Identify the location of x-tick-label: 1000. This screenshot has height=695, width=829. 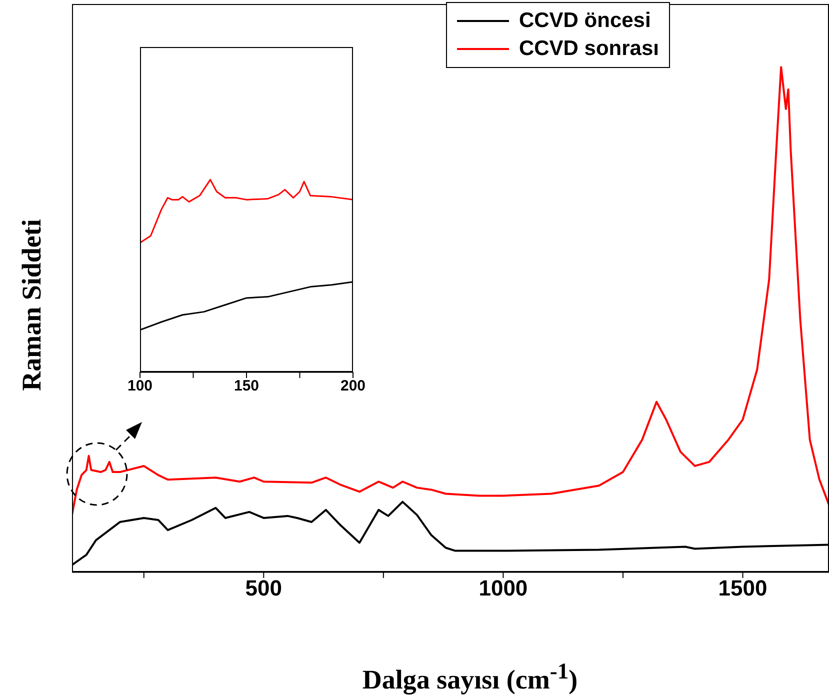
(503, 588).